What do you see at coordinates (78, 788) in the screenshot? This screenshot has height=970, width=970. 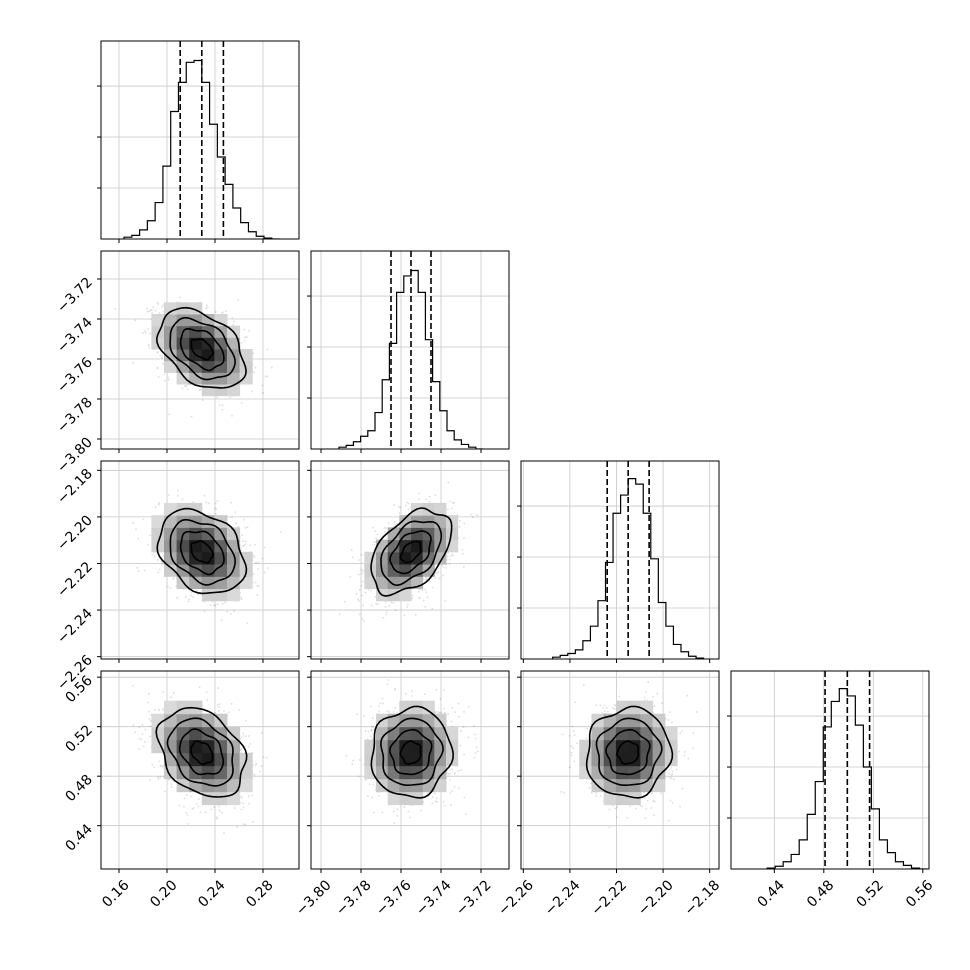 I see `y-tick-label: 0.48` at bounding box center [78, 788].